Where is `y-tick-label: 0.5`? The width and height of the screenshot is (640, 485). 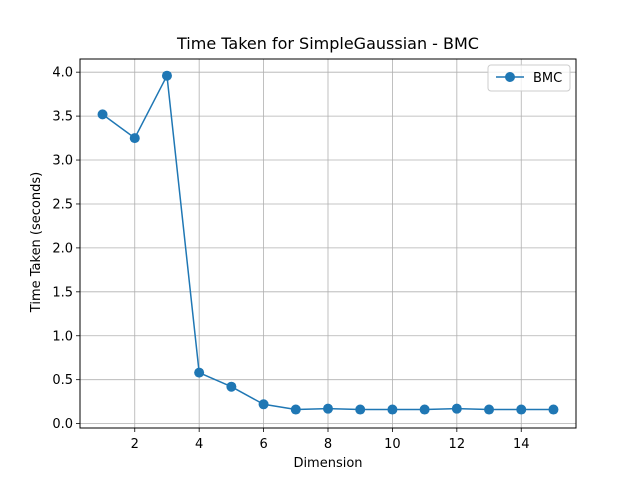
y-tick-label: 0.5 is located at coordinates (62, 380).